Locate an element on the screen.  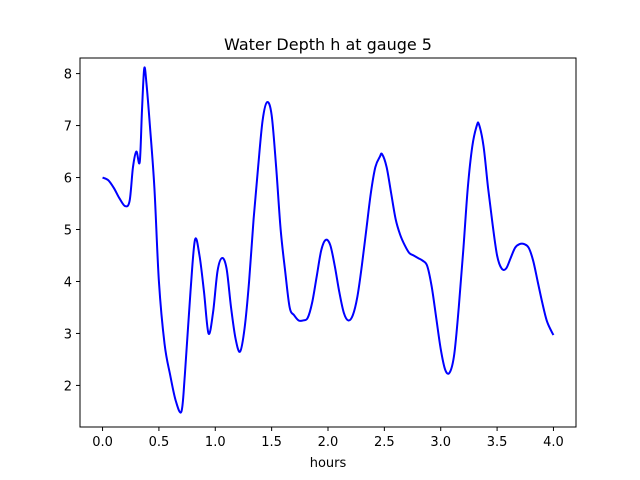
y-tick-label: 6 is located at coordinates (68, 179).